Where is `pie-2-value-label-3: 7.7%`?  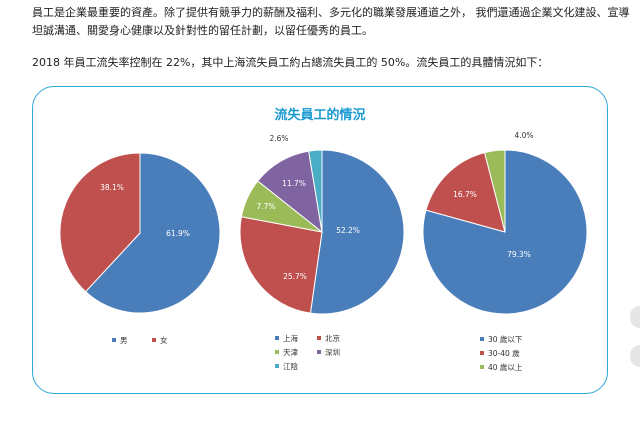
pie-2-value-label-3: 7.7% is located at coordinates (265, 206).